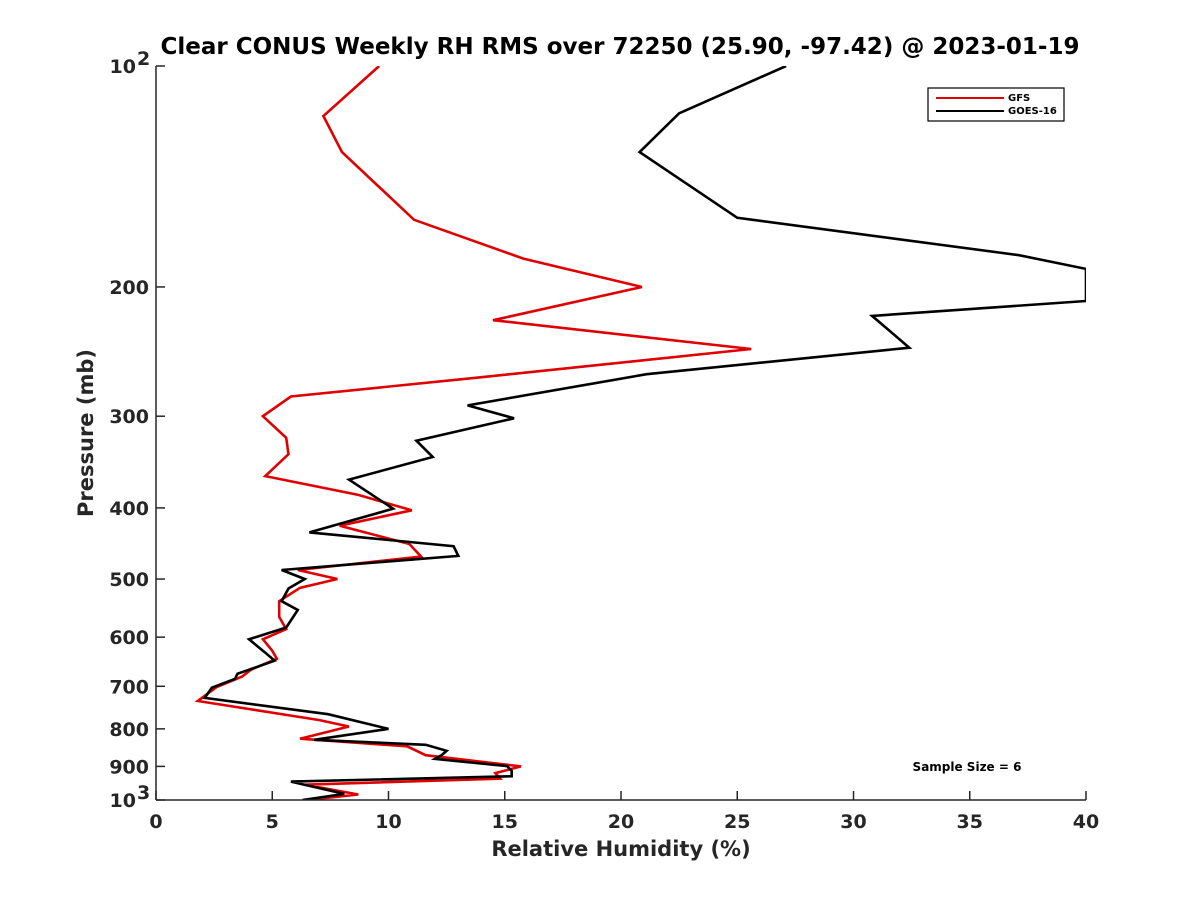 This screenshot has height=900, width=1200. I want to click on x-tick-label: 25, so click(737, 822).